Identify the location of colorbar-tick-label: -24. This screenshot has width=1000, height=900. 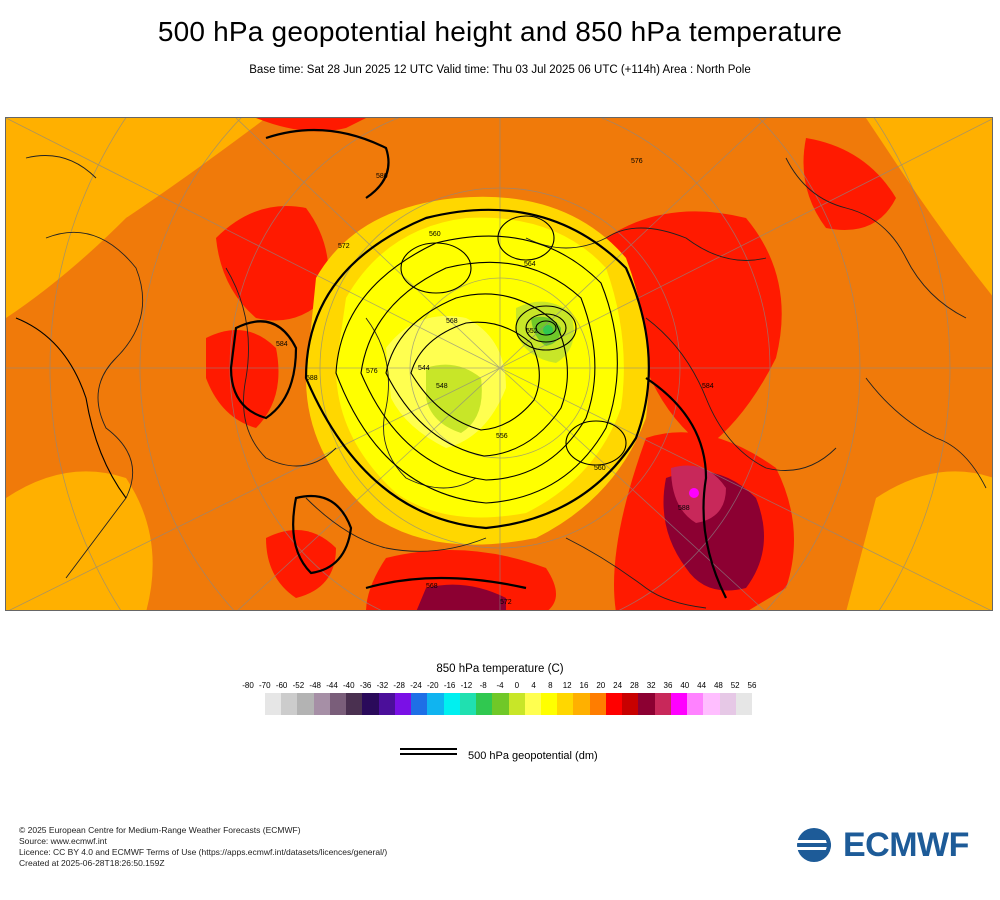
(416, 685).